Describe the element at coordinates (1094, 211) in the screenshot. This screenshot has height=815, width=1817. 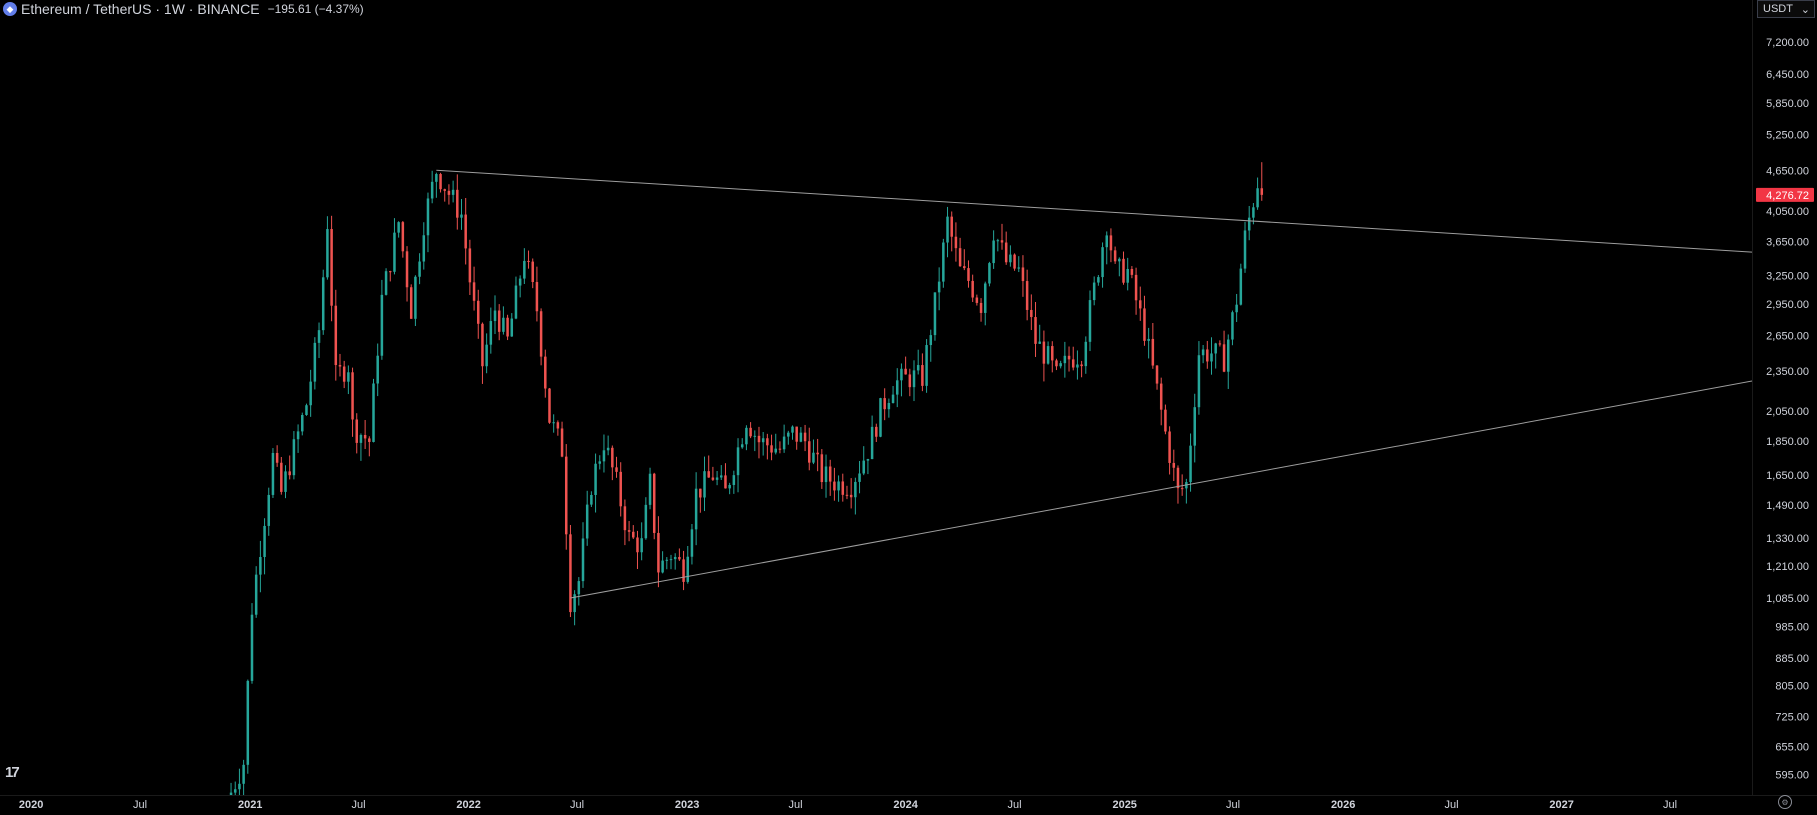
I see `resistance-trendline` at that location.